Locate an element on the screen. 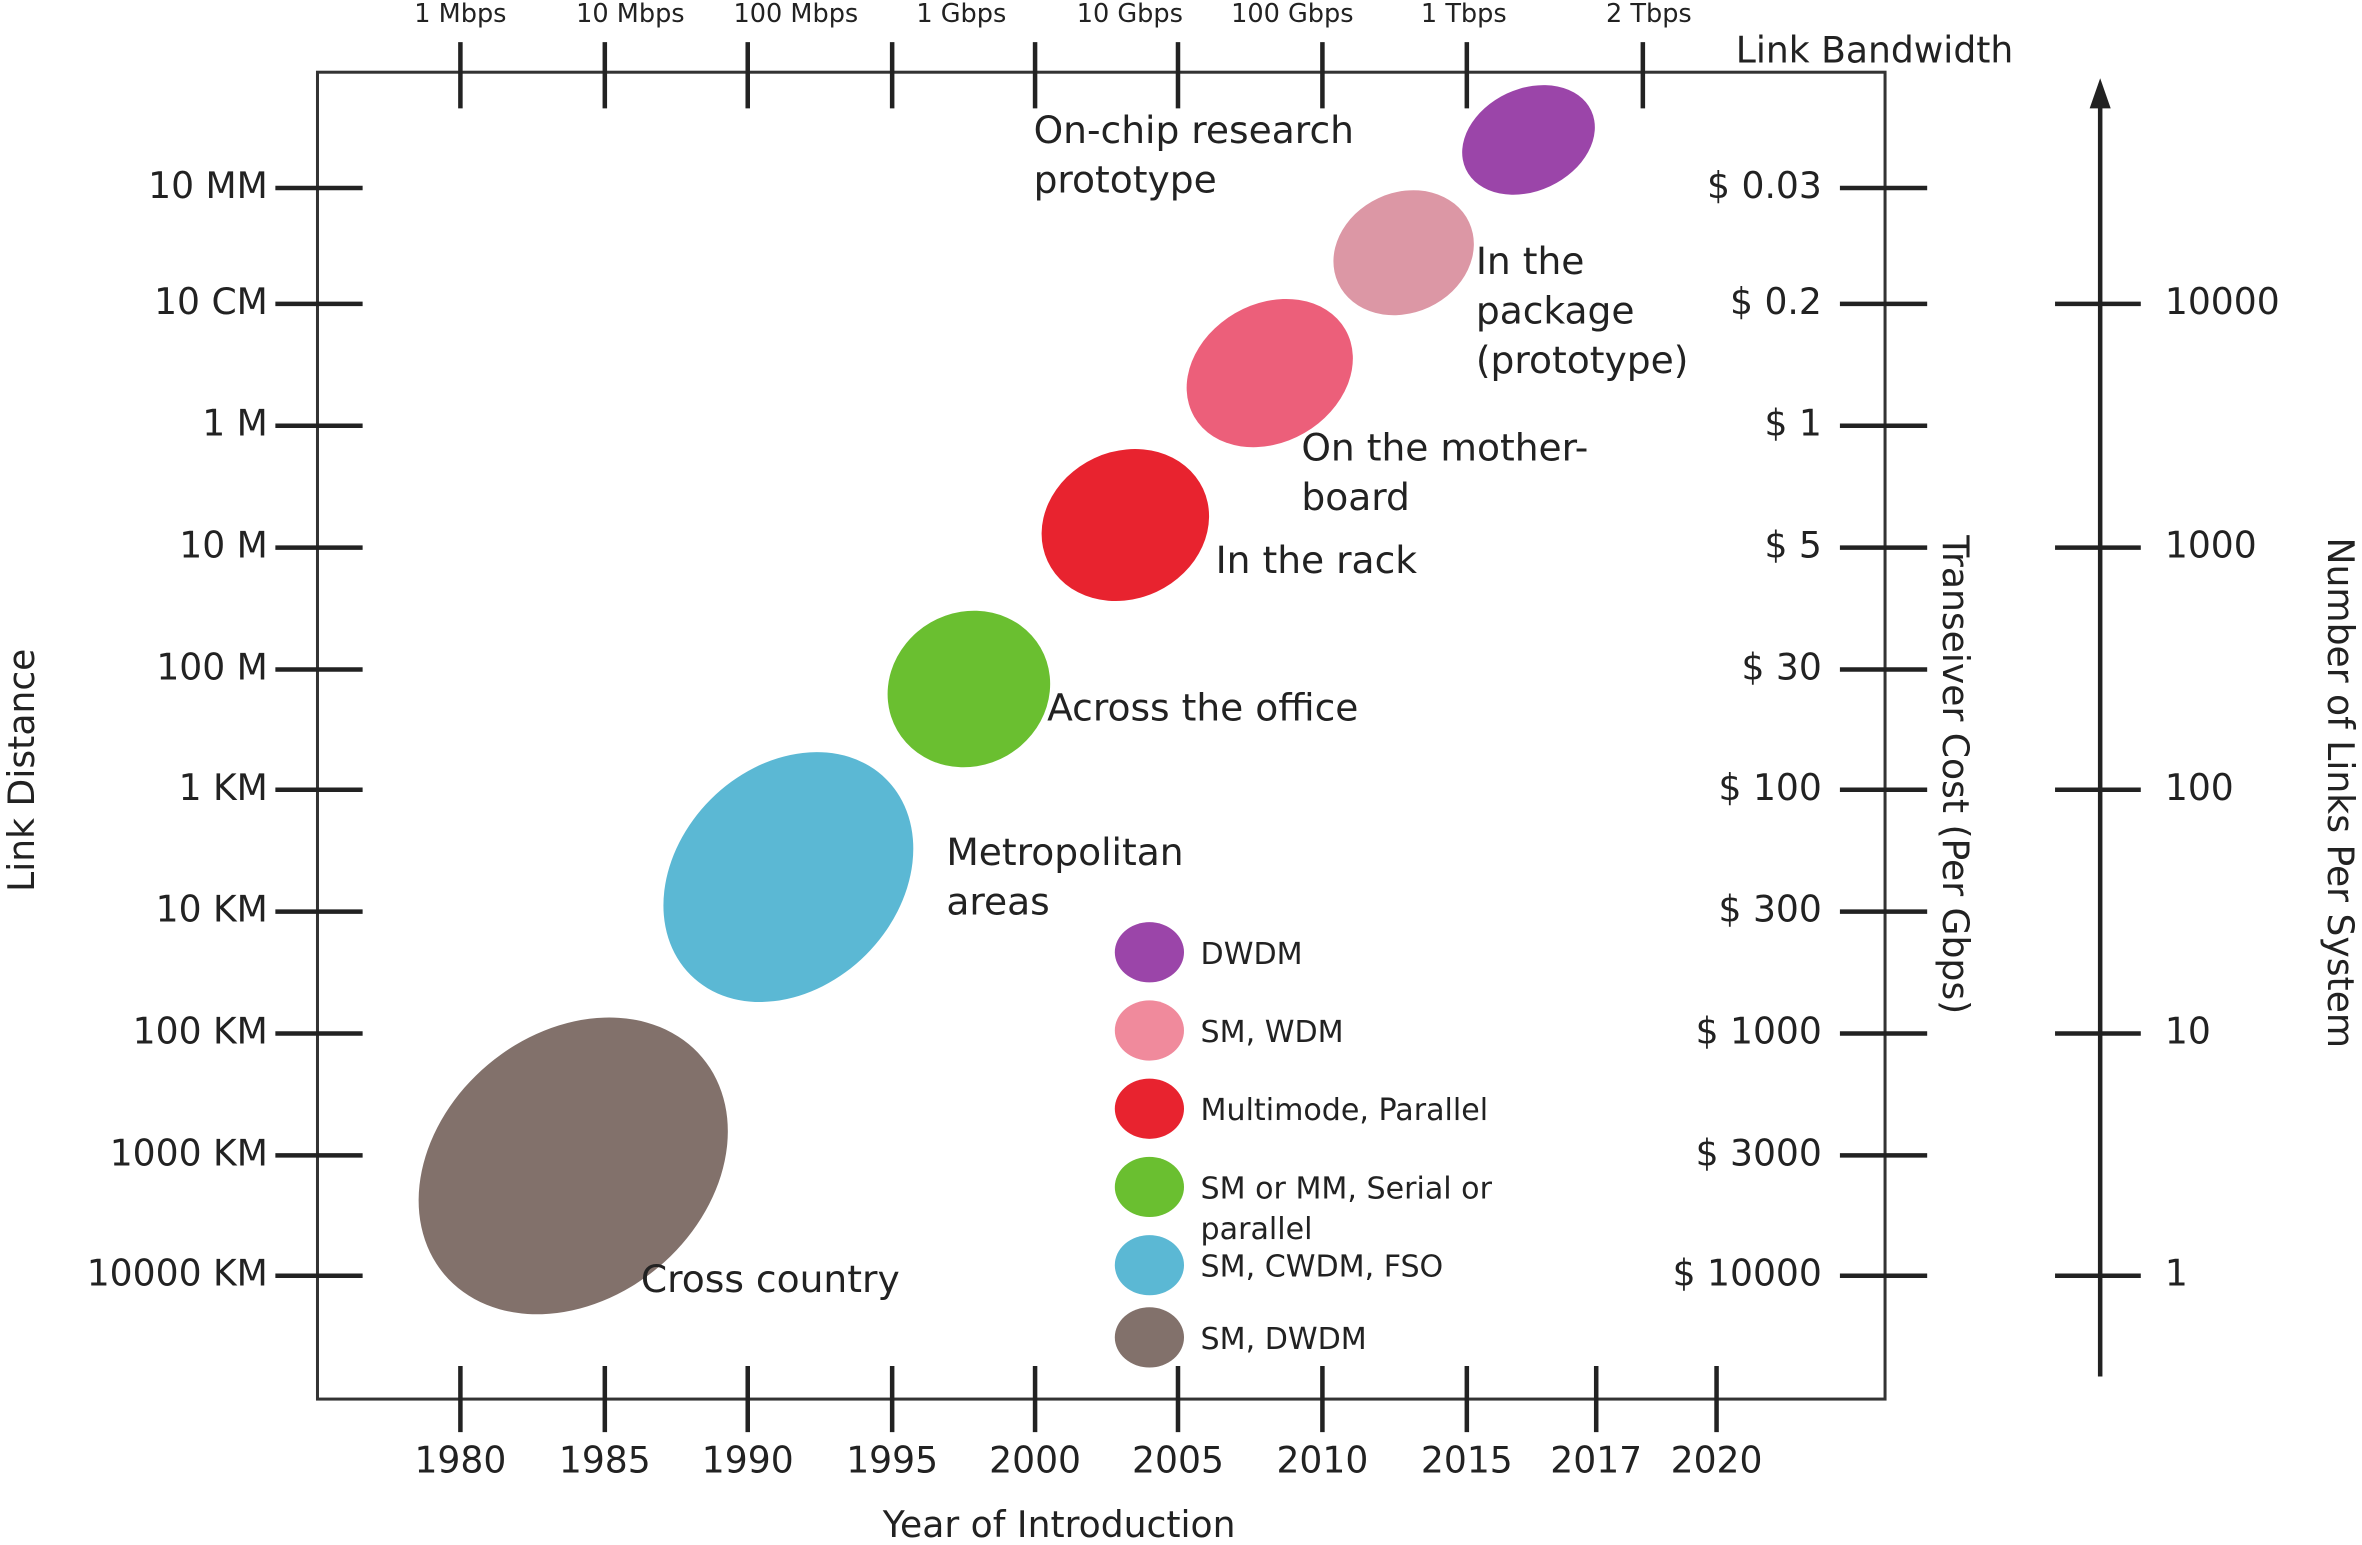 The width and height of the screenshot is (2362, 1545). top-tick-label: 100 Mbps is located at coordinates (796, 14).